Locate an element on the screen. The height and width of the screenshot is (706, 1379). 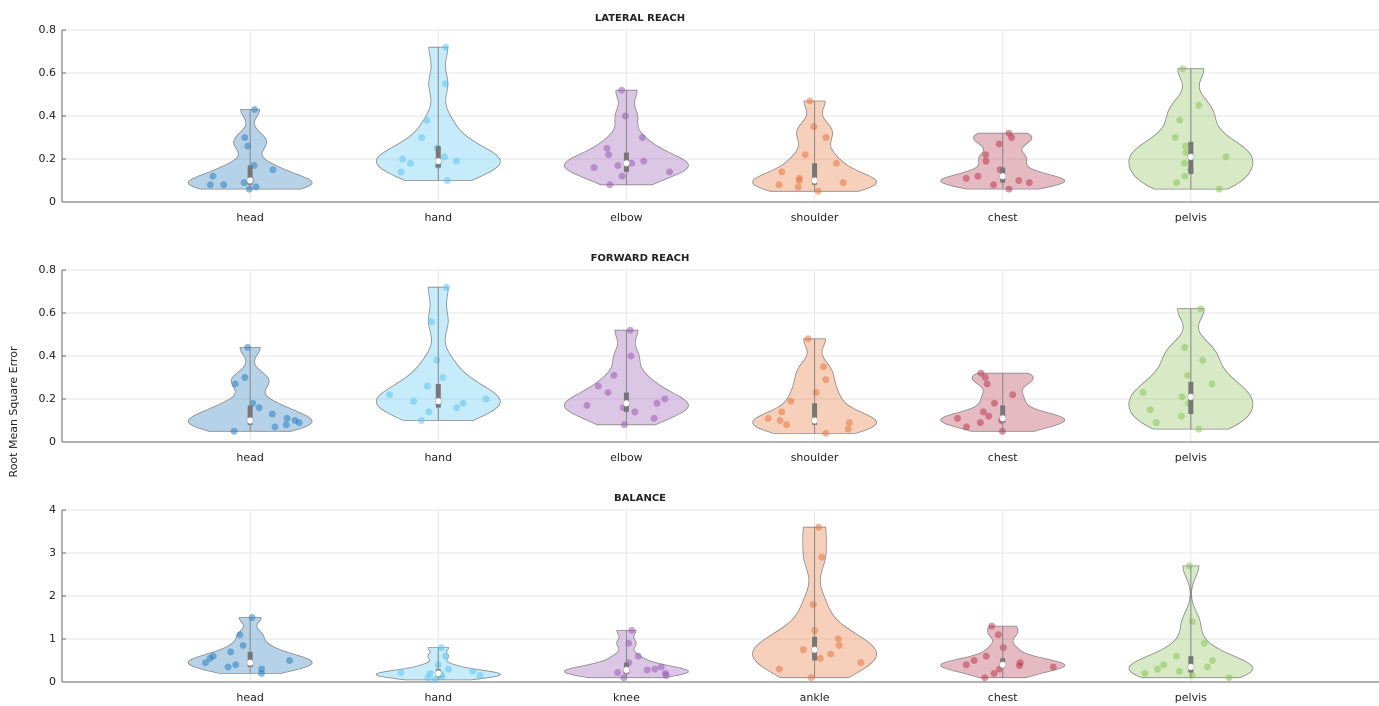
x-tick-label: hand is located at coordinates (438, 217).